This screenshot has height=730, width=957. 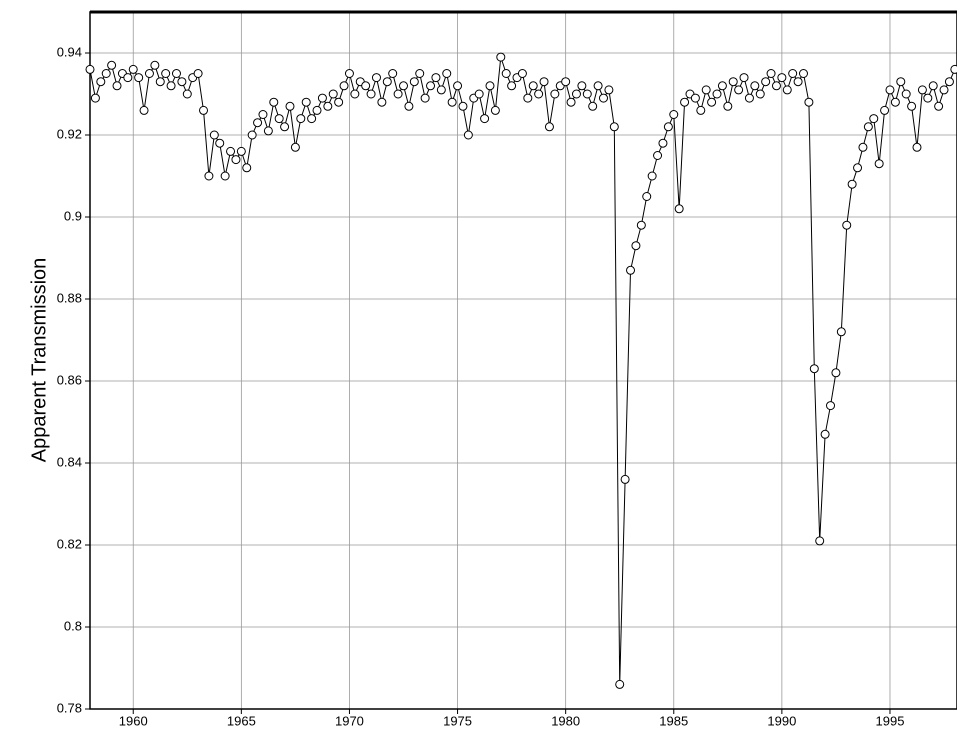 What do you see at coordinates (890, 720) in the screenshot?
I see `x-tick-label: 1995` at bounding box center [890, 720].